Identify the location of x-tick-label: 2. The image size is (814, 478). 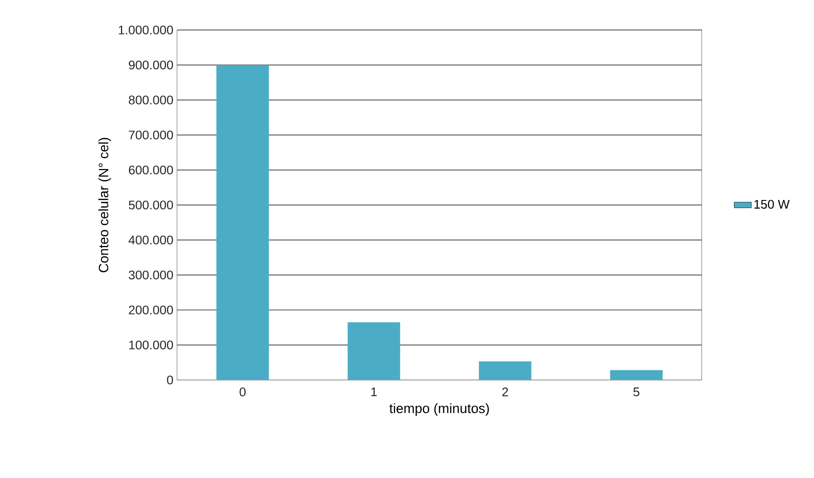
(505, 392).